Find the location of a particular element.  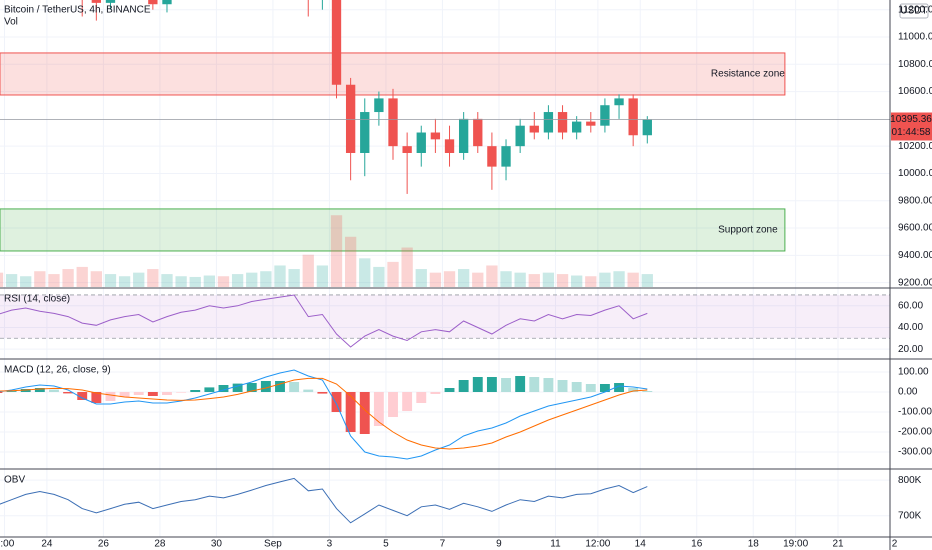

y-tick-label: 11000.00 is located at coordinates (915, 37).